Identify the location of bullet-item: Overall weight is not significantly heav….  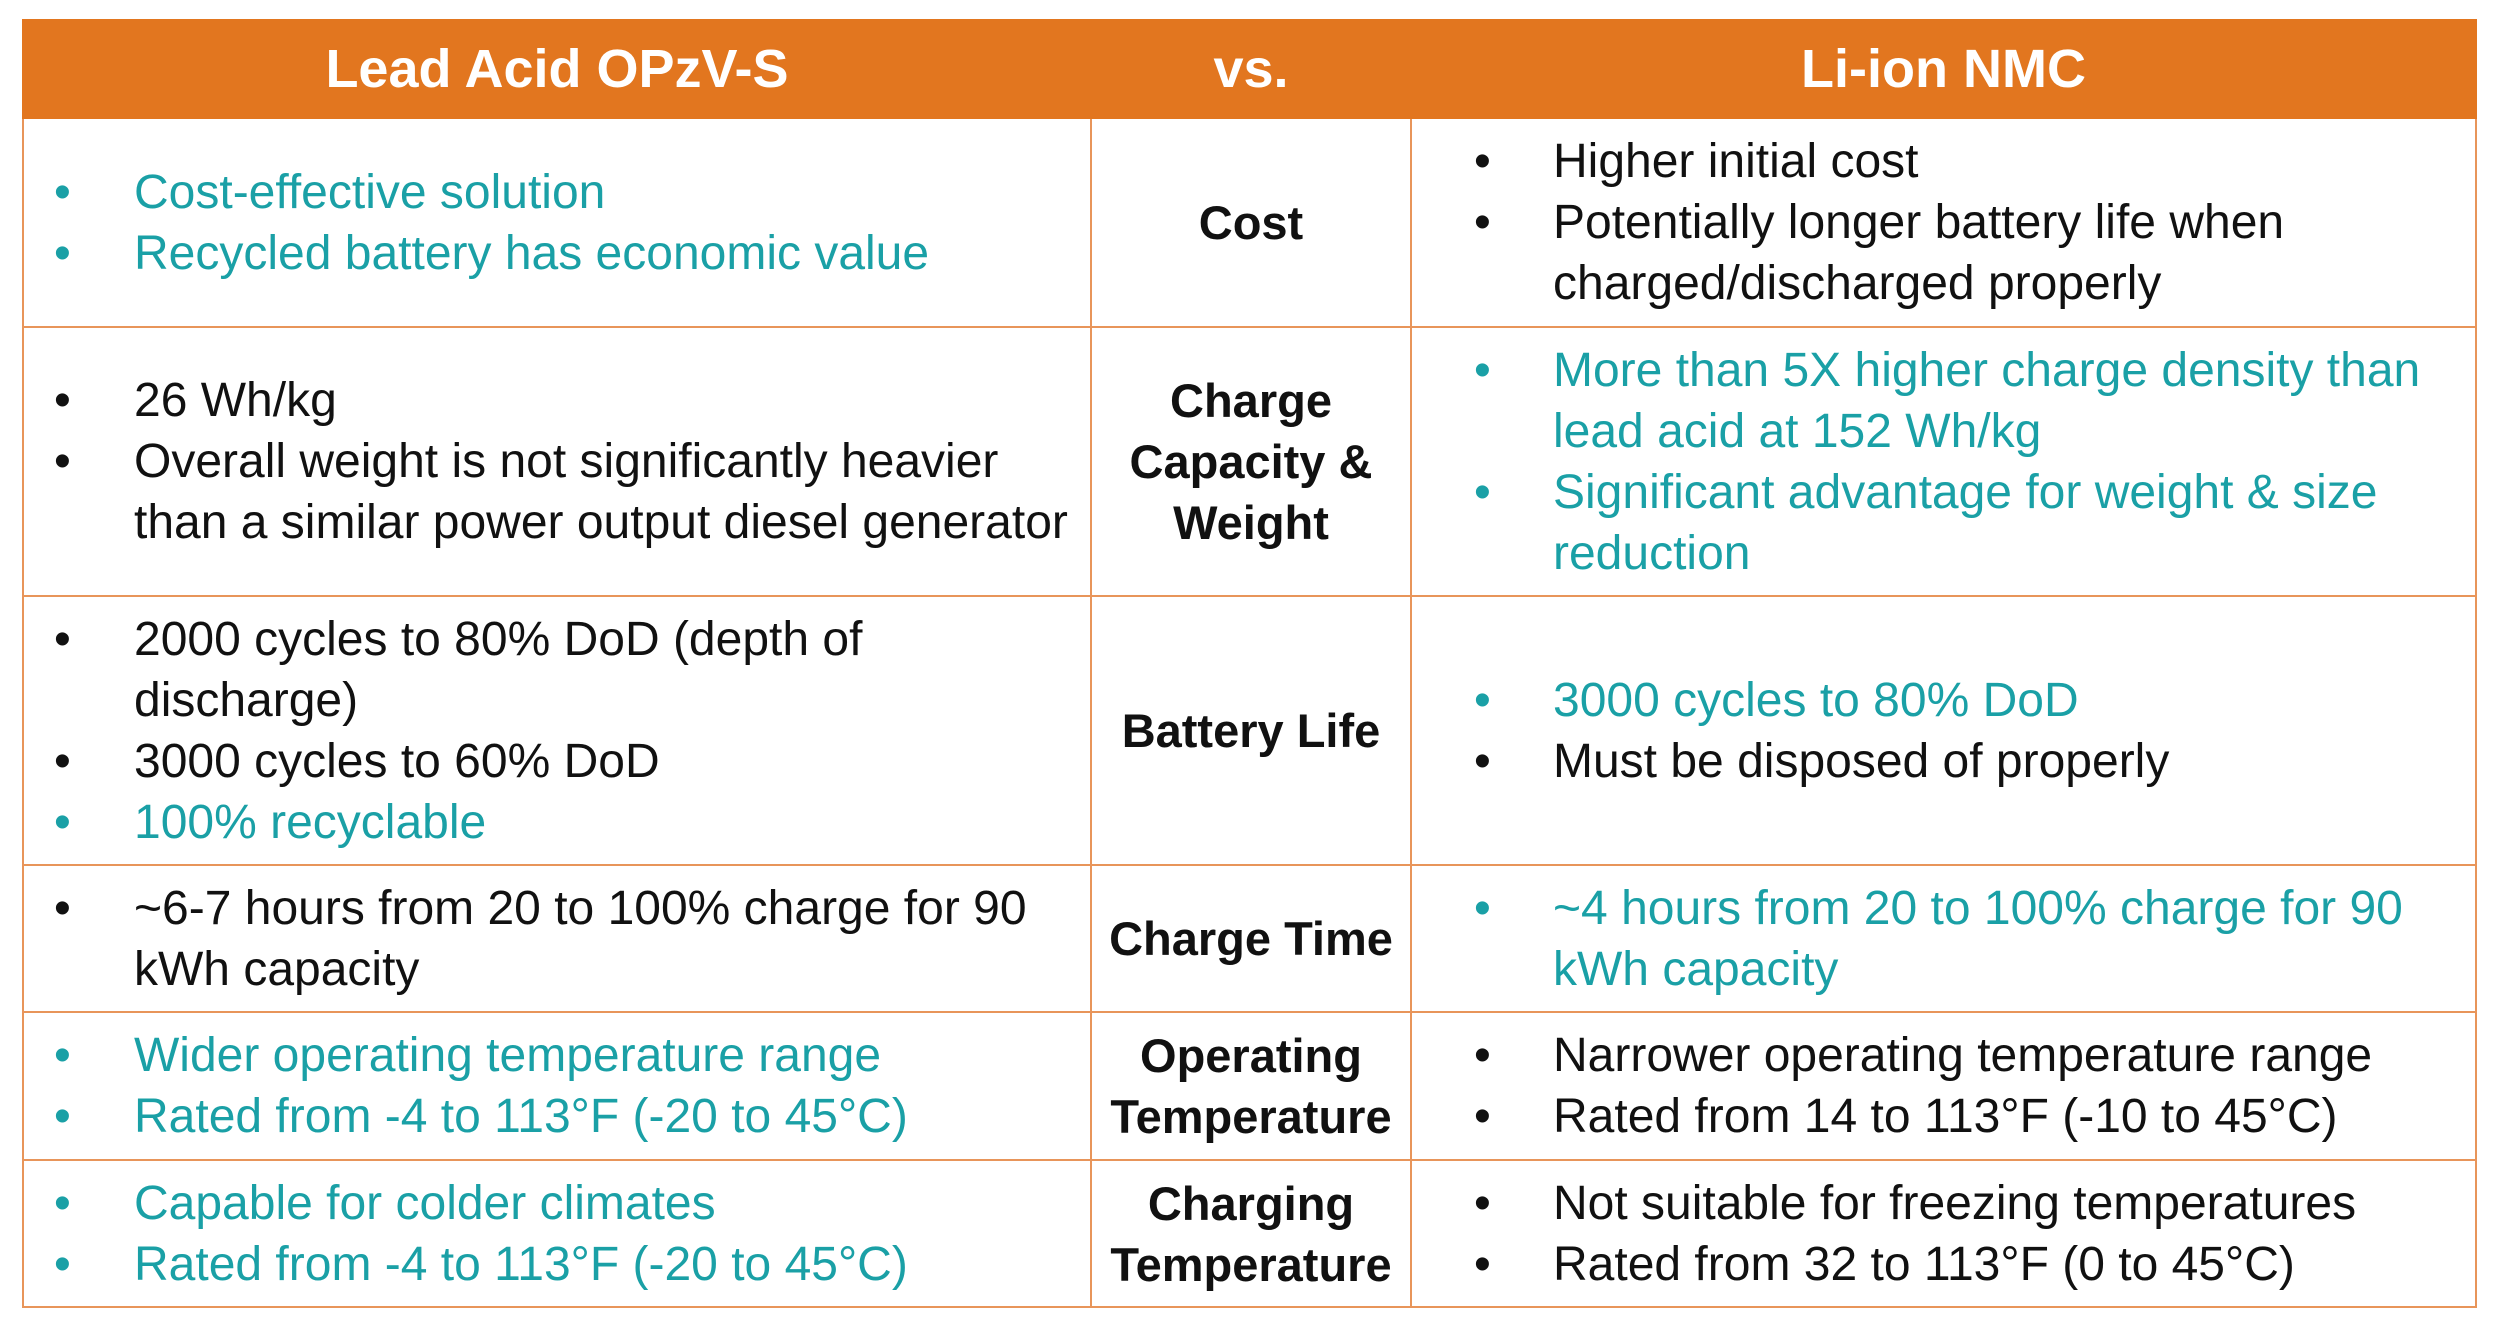
(557, 492).